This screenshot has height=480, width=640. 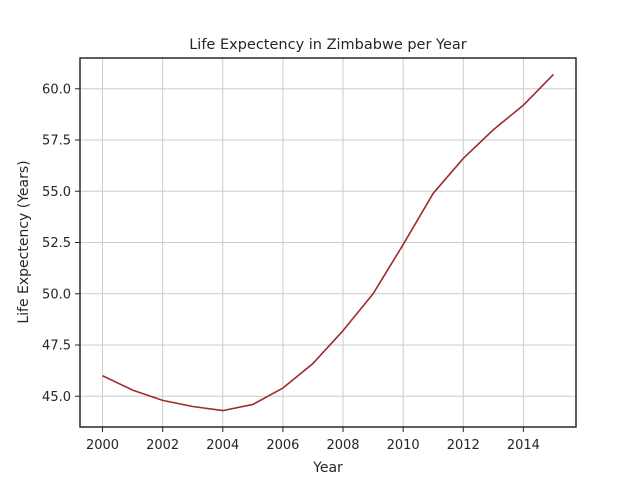 I want to click on x-tick-label-4: 2008, so click(x=342, y=445).